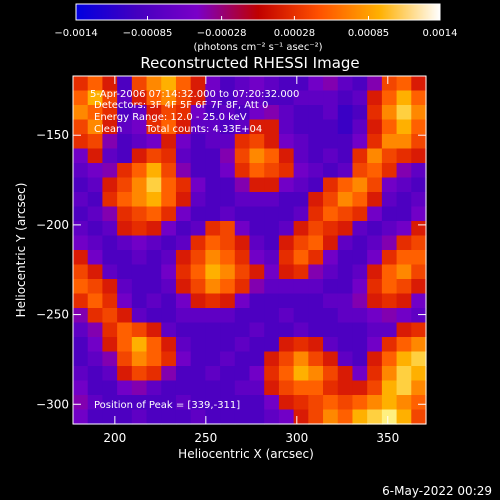 This screenshot has width=500, height=500. What do you see at coordinates (294, 33) in the screenshot?
I see `colorbar-tick-label: 0.00028` at bounding box center [294, 33].